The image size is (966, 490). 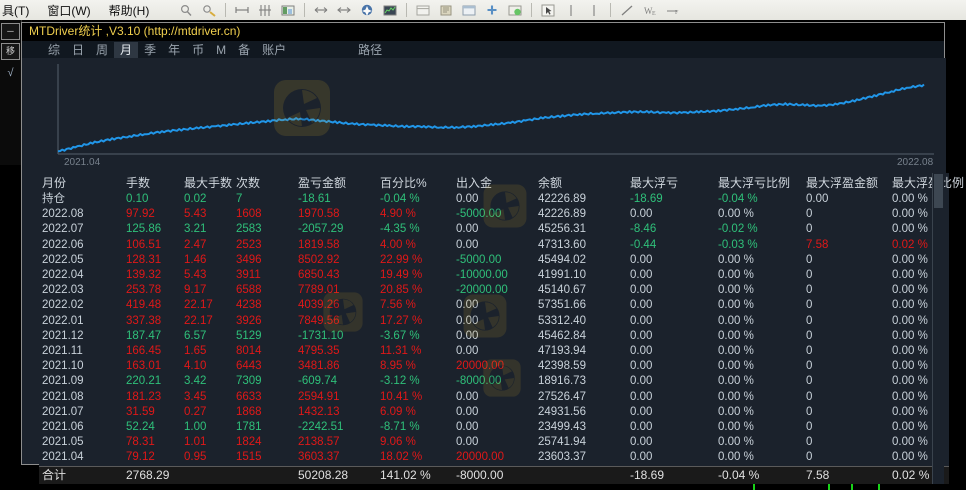 What do you see at coordinates (138, 183) in the screenshot?
I see `col-lots: 手数` at bounding box center [138, 183].